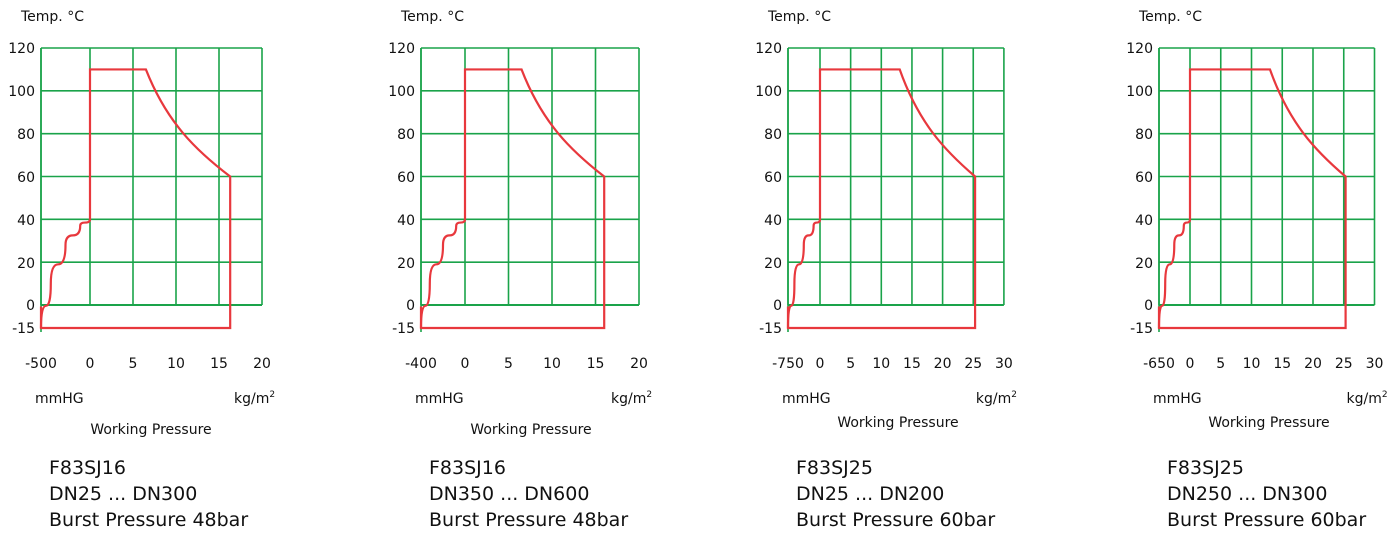 Image resolution: width=1400 pixels, height=545 pixels. I want to click on caption-range: DN25 ... DN300, so click(123, 494).